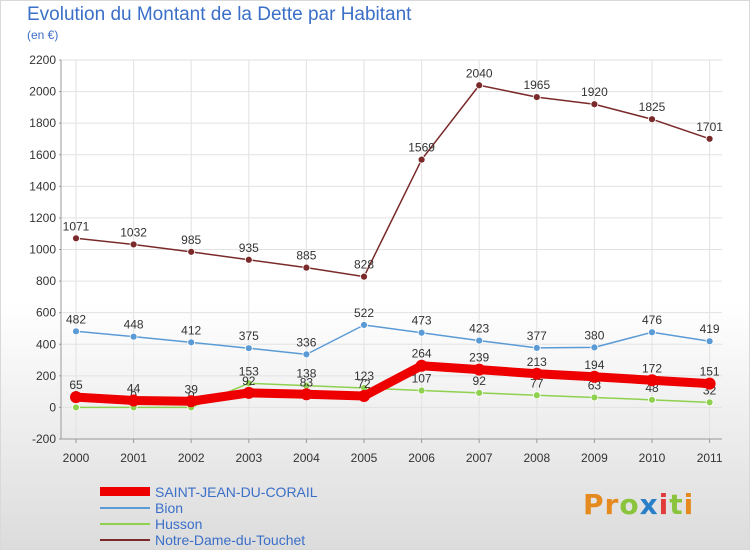 The width and height of the screenshot is (750, 550). What do you see at coordinates (191, 240) in the screenshot?
I see `data-label-notre-dame-du-touchet: 985` at bounding box center [191, 240].